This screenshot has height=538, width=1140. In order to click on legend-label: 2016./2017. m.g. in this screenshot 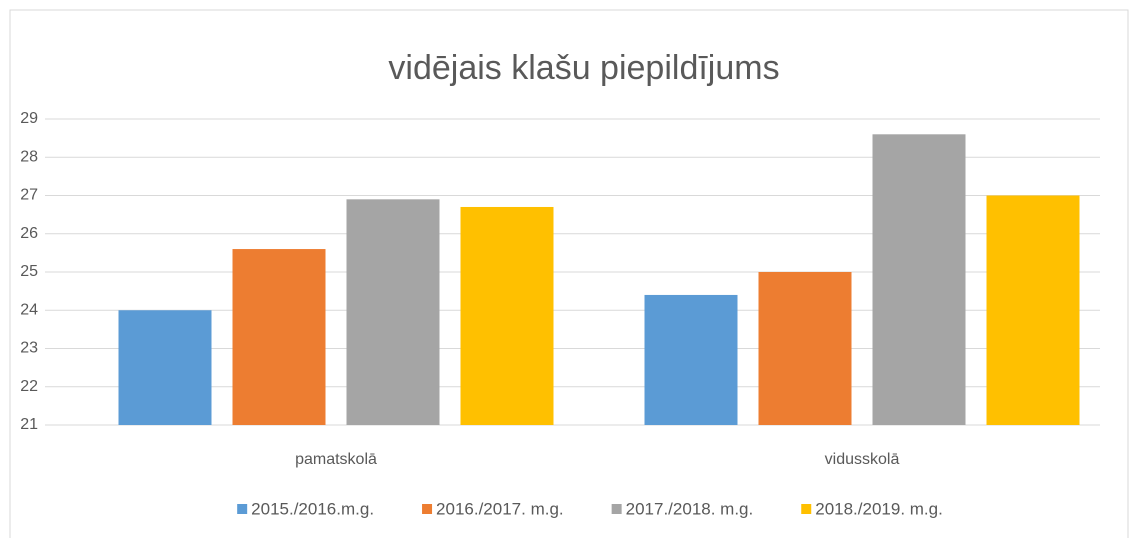, I will do `click(500, 508)`.